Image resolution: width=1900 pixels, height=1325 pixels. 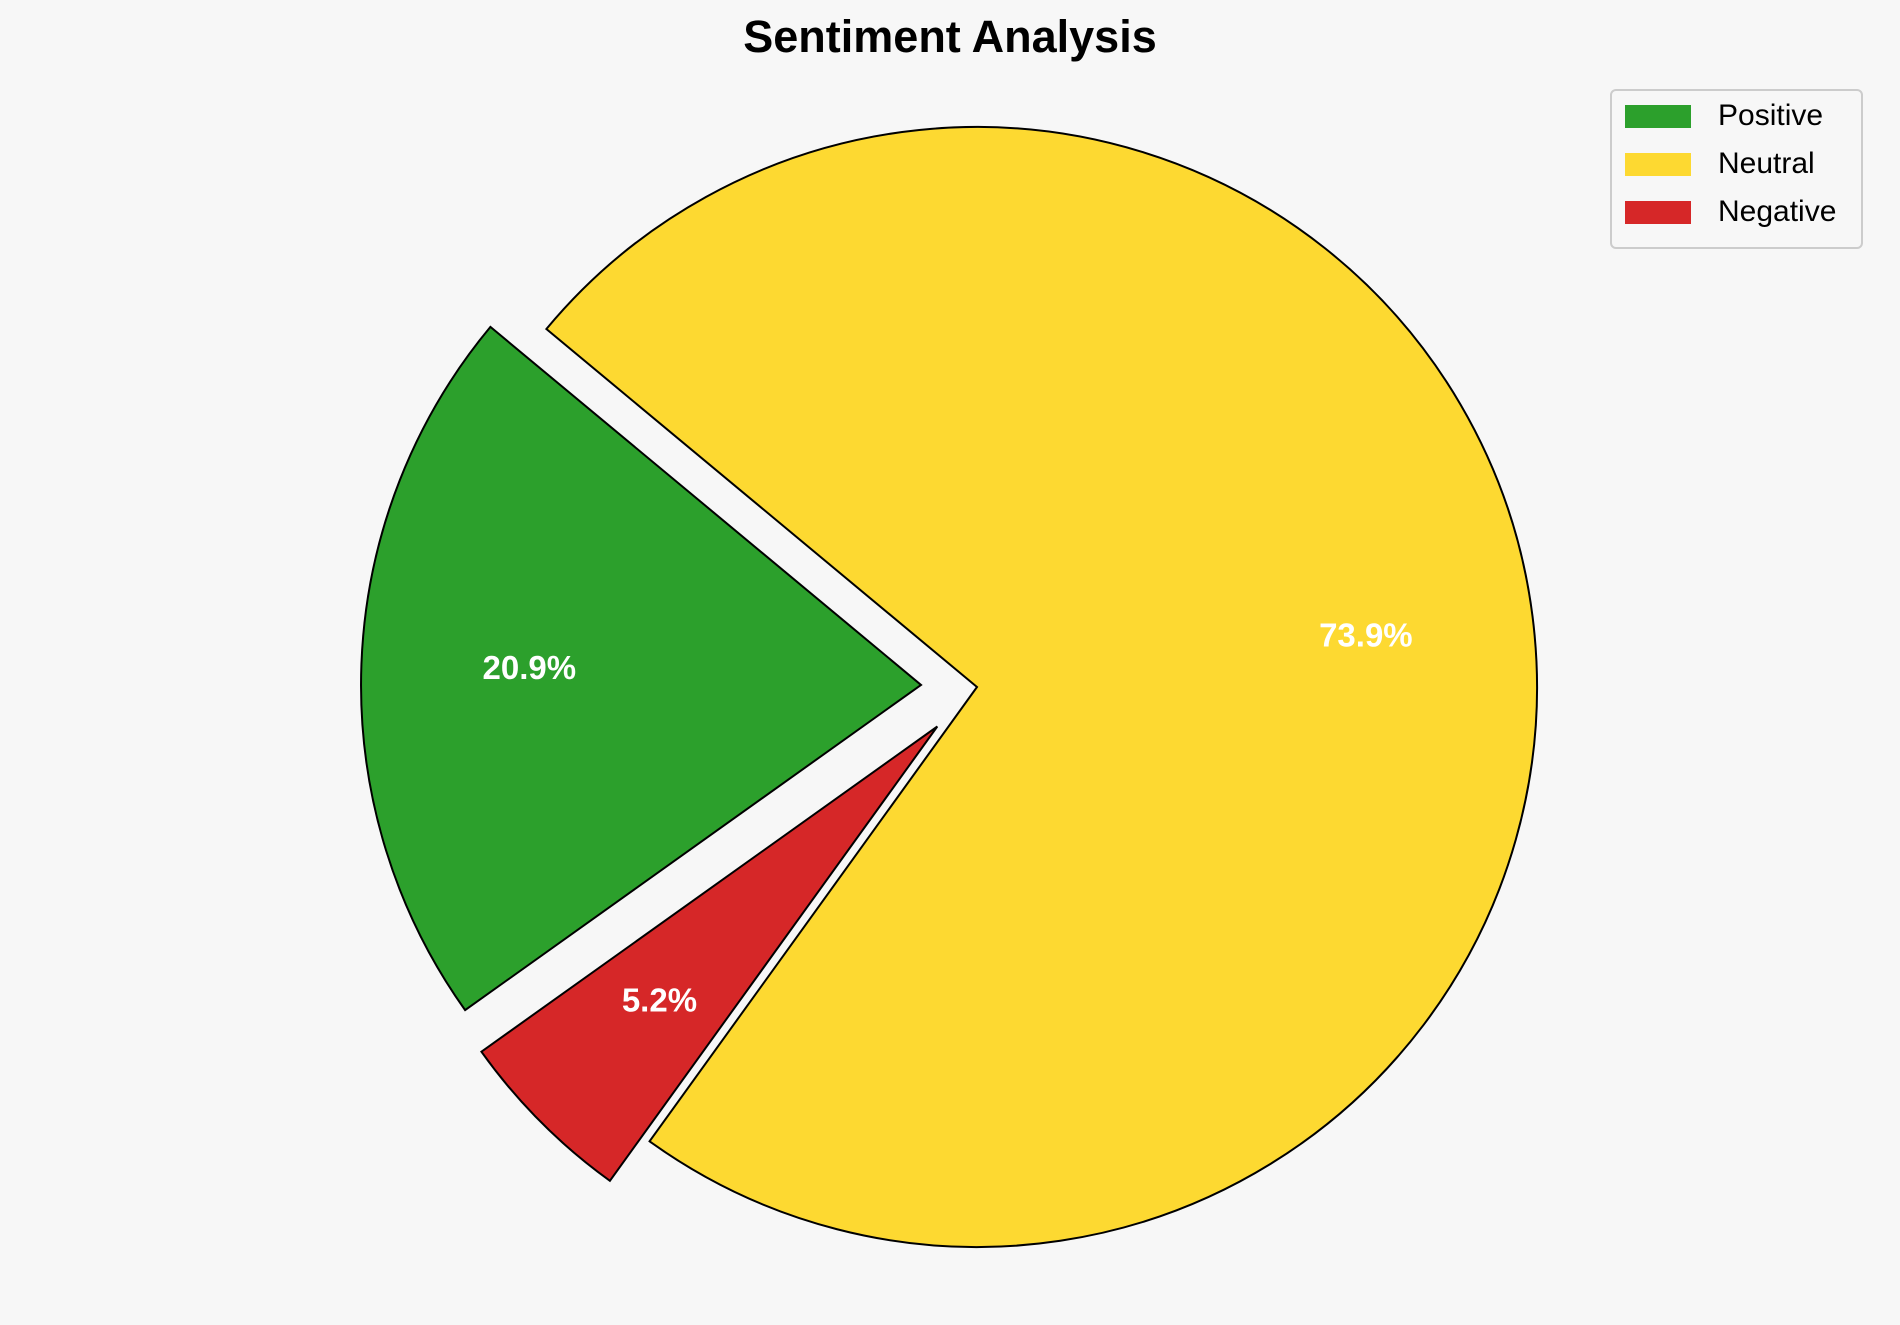 I want to click on value-label: 5.2%, so click(x=659, y=1000).